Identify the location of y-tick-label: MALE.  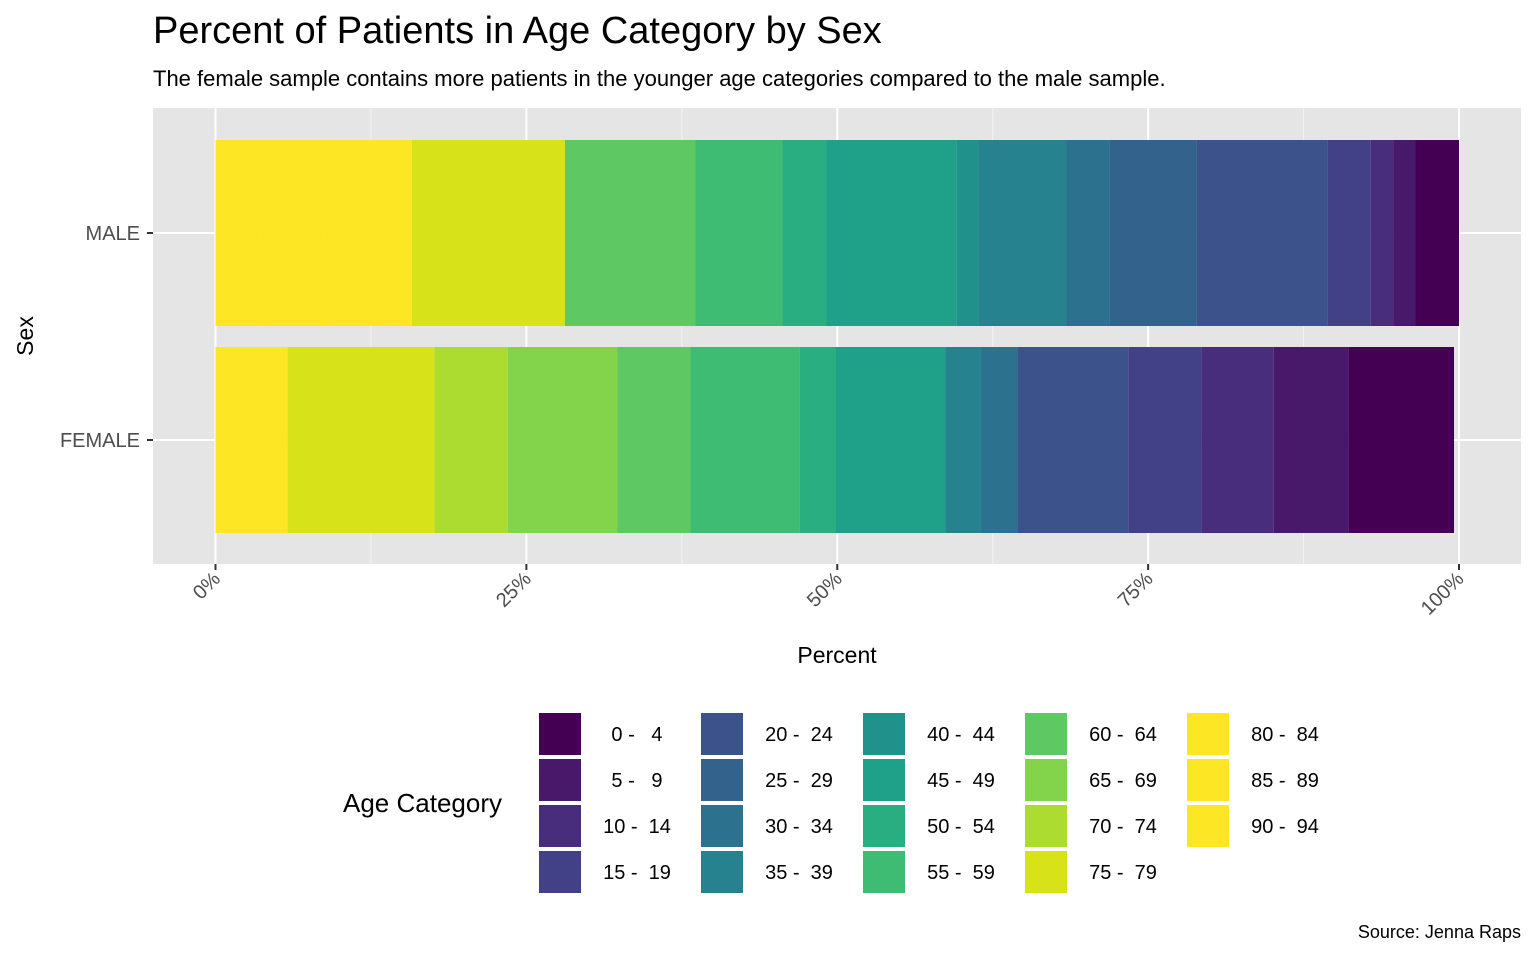
(113, 234).